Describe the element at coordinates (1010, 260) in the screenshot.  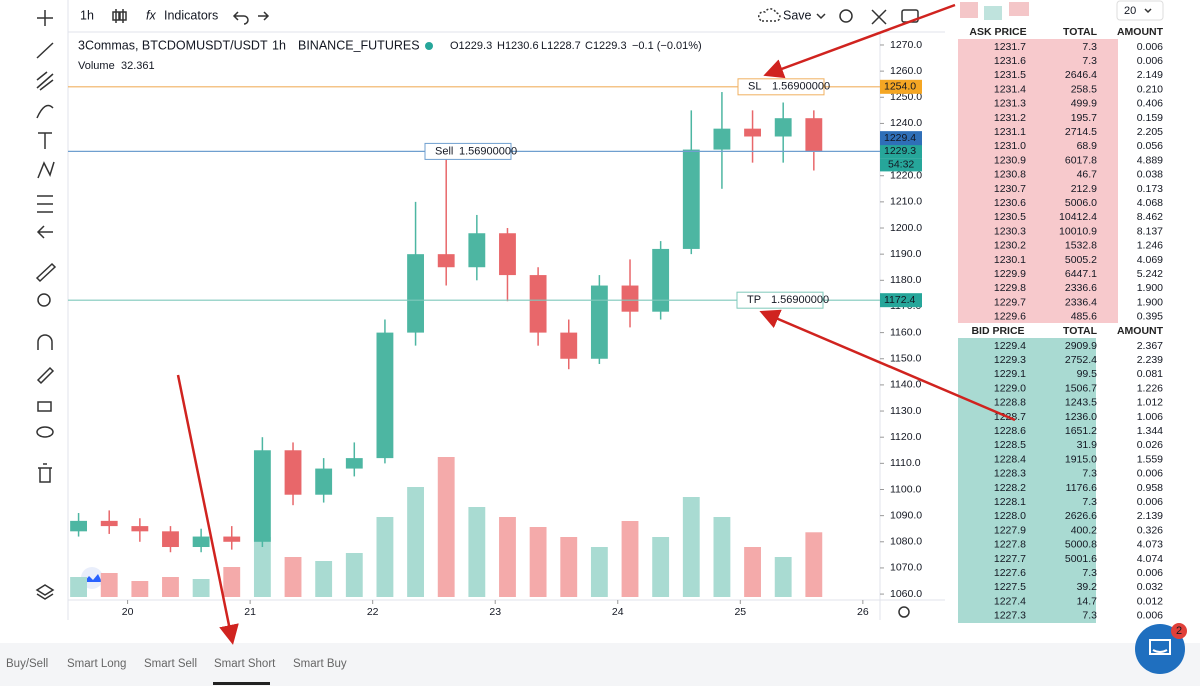
I see `price: 1230.1` at that location.